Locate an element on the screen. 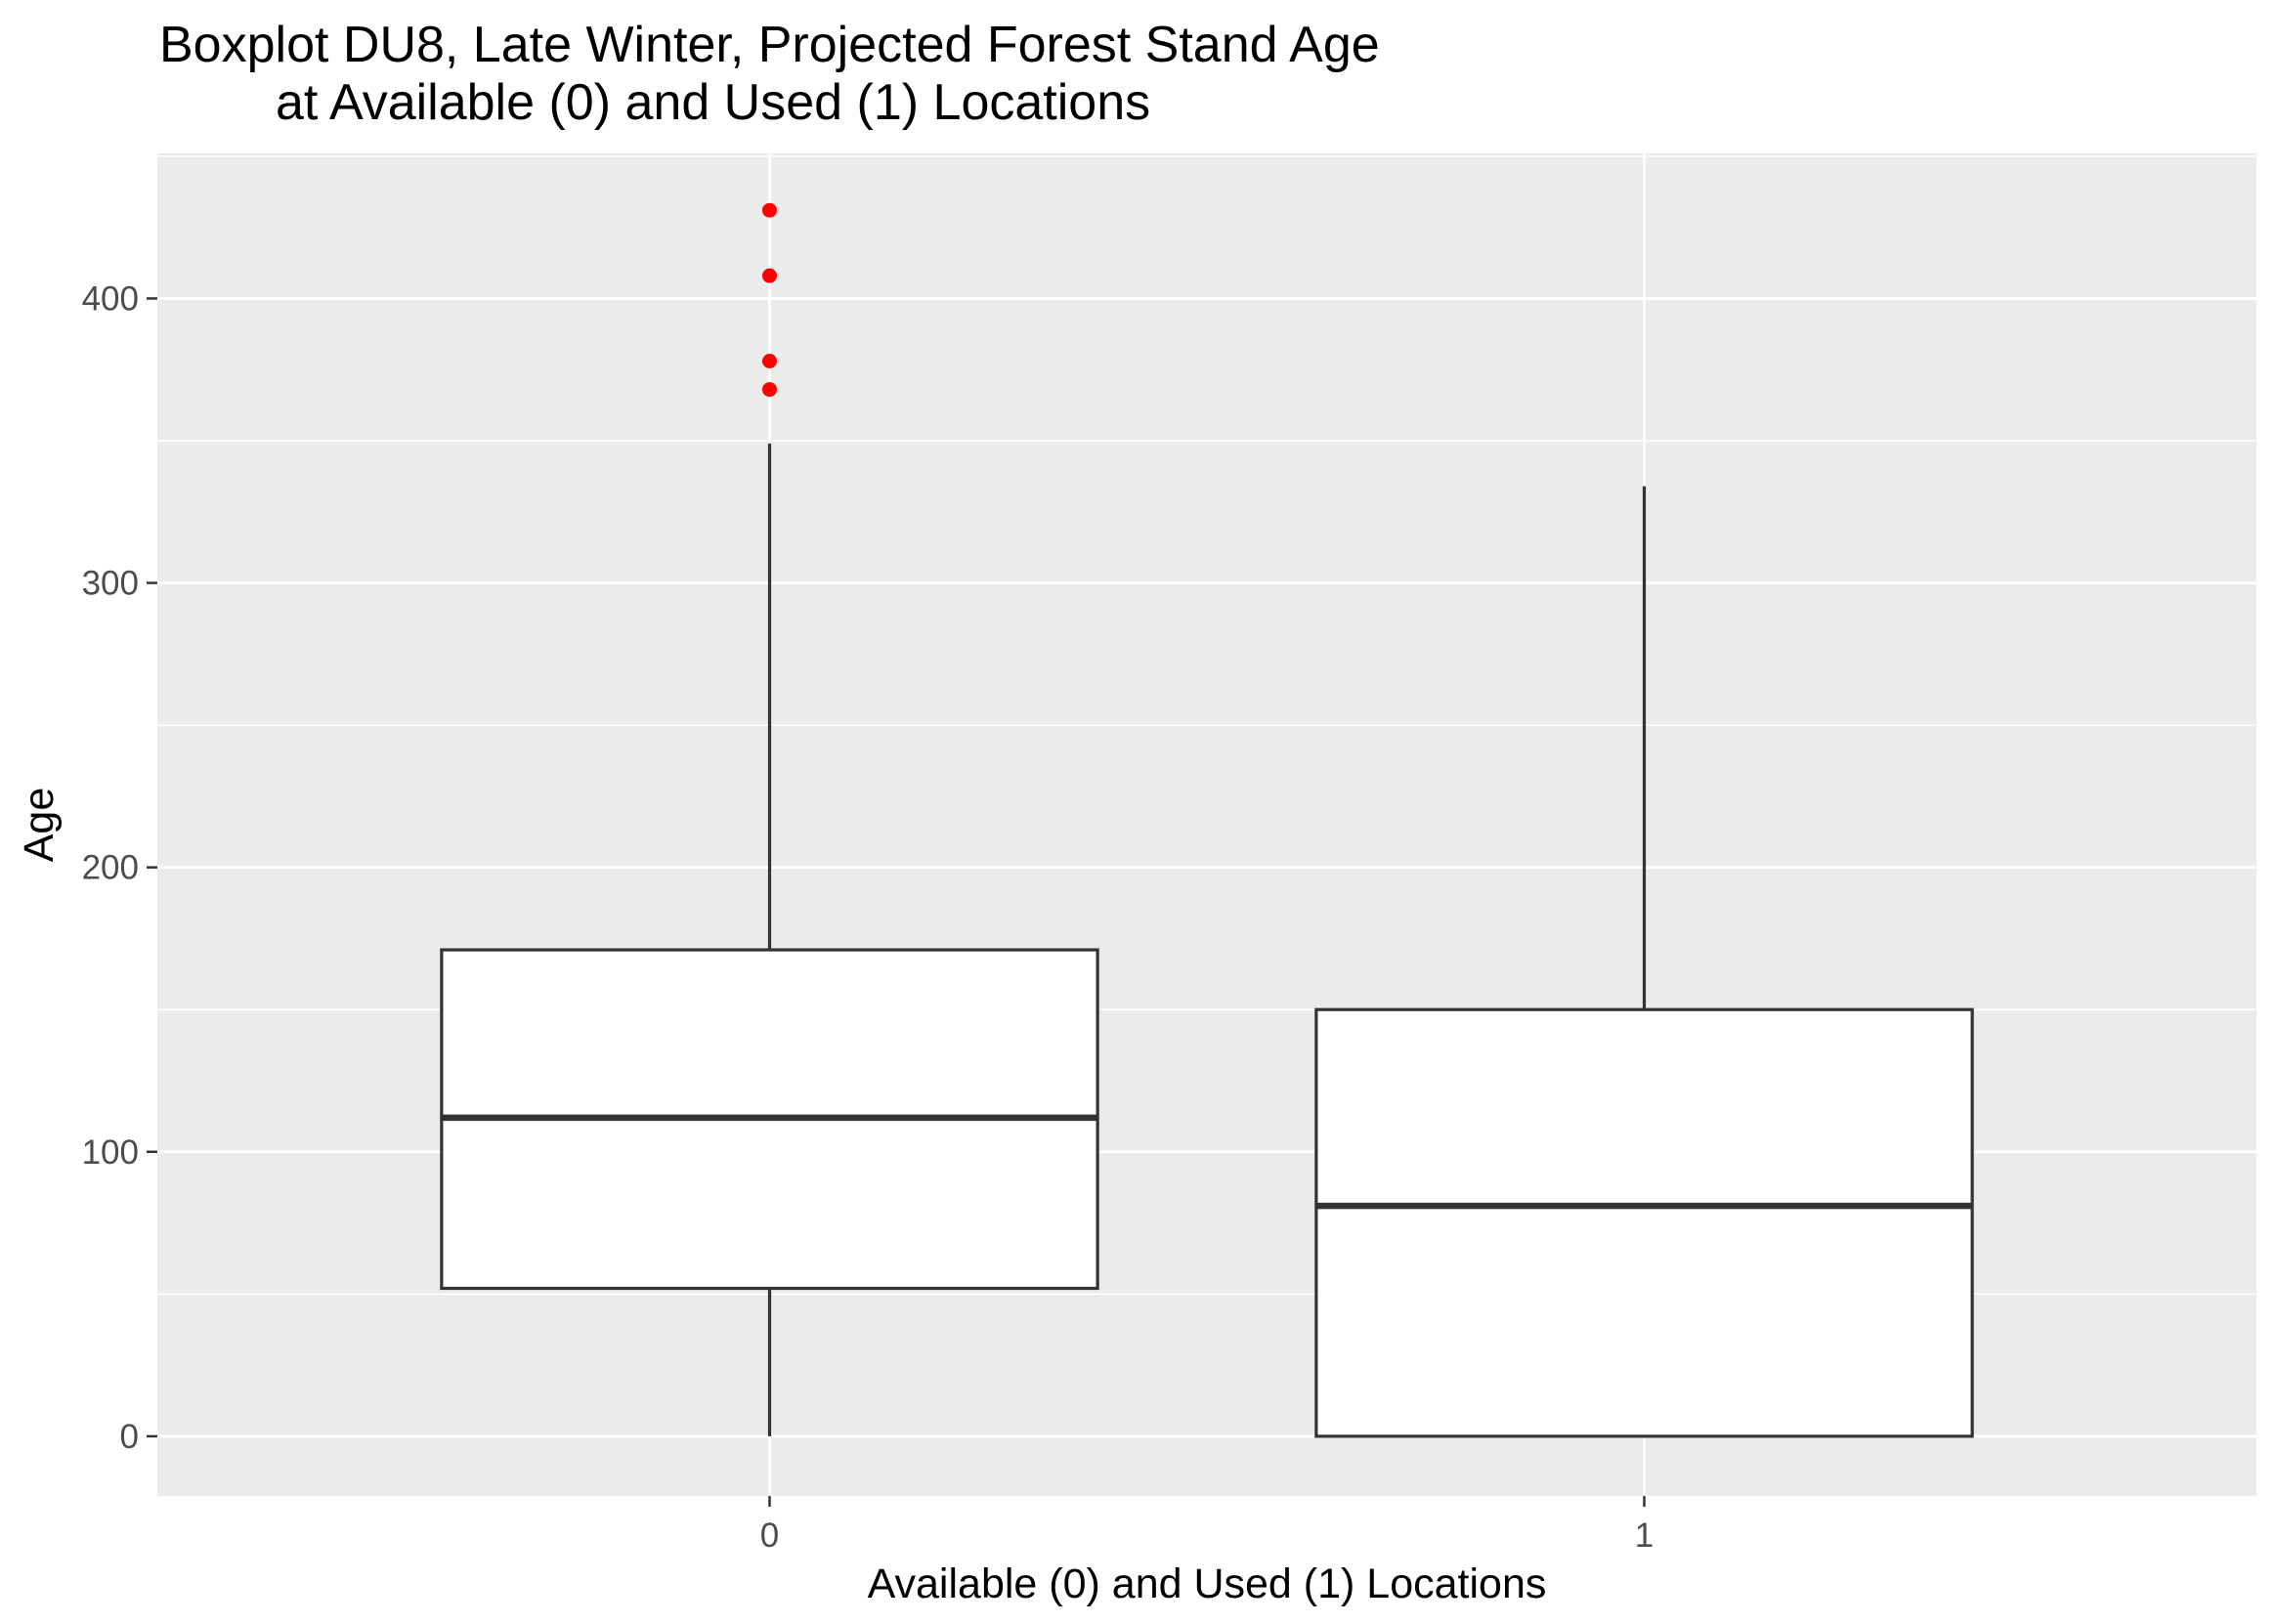 The width and height of the screenshot is (2278, 1624). y-tick-label: 400 is located at coordinates (110, 298).